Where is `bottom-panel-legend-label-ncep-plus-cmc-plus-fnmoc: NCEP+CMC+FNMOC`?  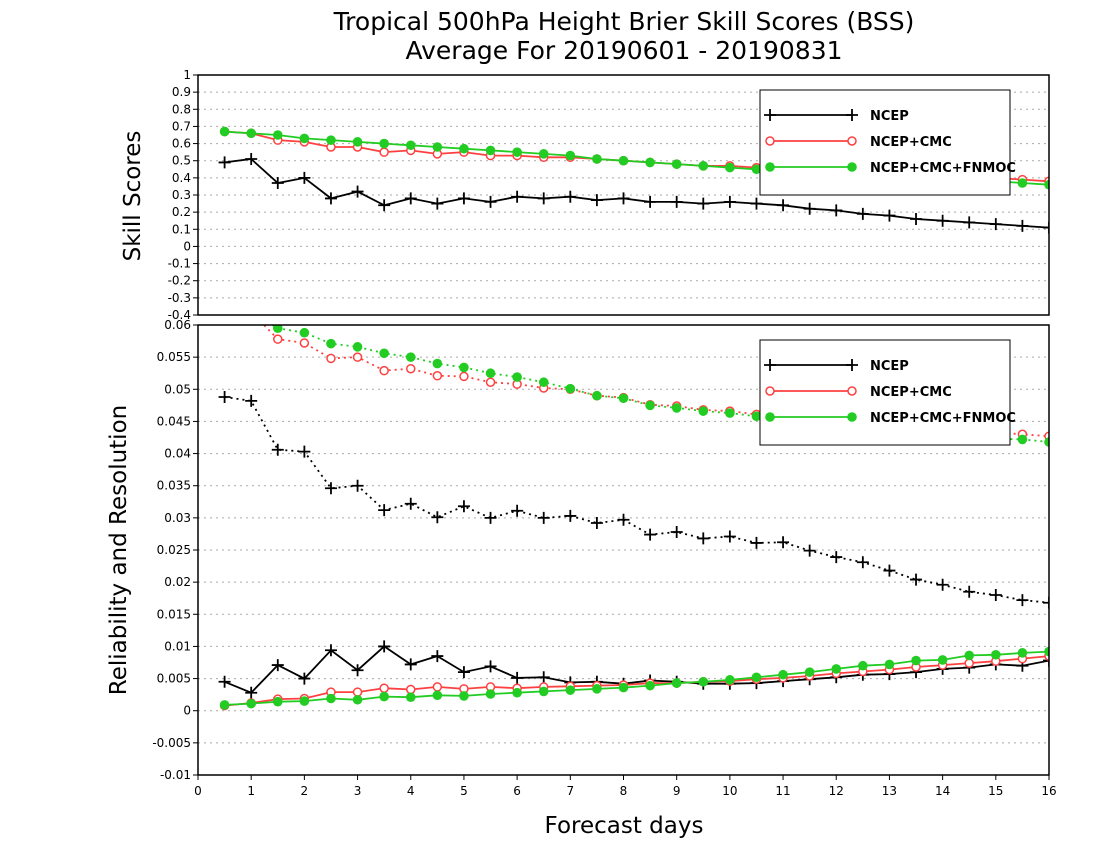
bottom-panel-legend-label-ncep-plus-cmc-plus-fnmoc: NCEP+CMC+FNMOC is located at coordinates (943, 418).